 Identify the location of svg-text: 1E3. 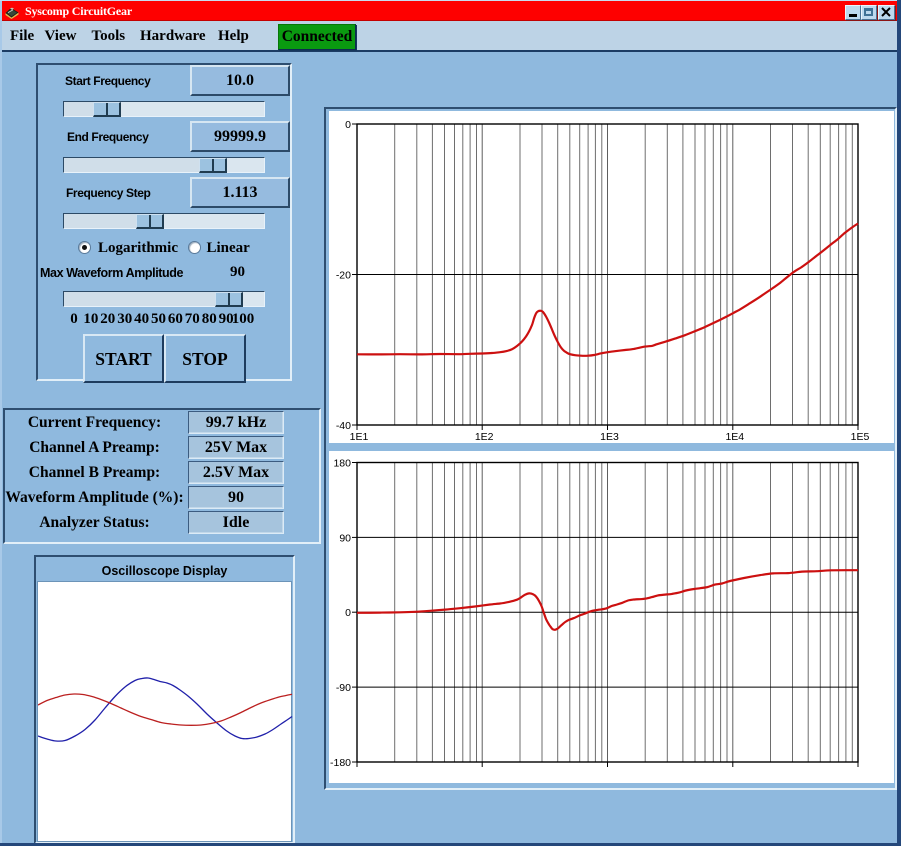
(609, 437).